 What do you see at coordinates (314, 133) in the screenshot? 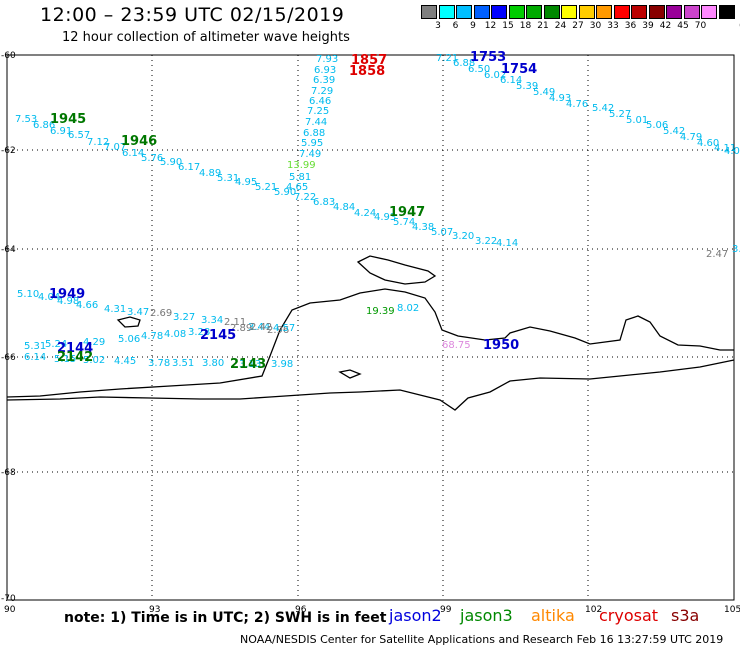
I see `swh-value-label: 6.88` at bounding box center [314, 133].